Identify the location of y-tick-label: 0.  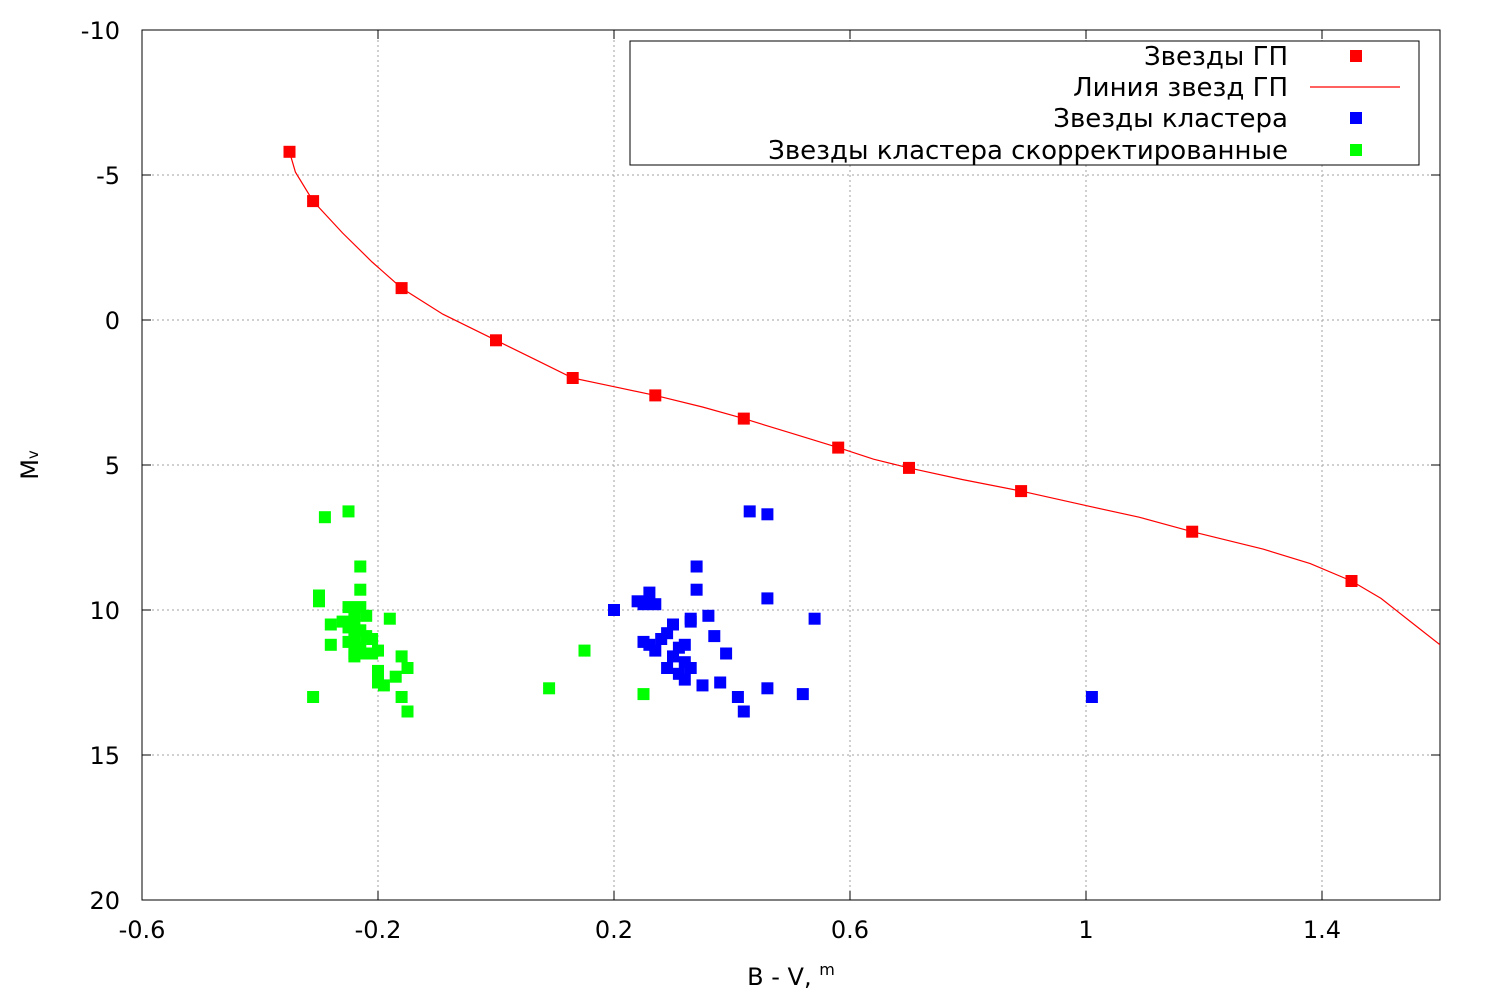
(112, 321).